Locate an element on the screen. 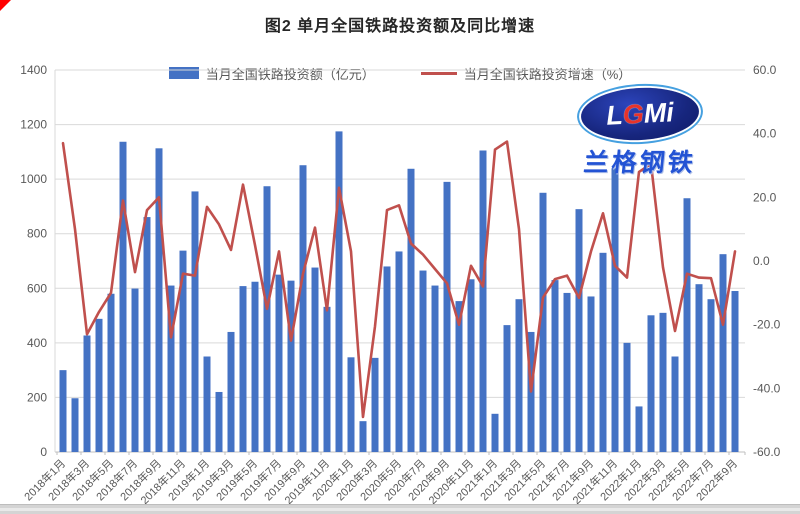 The height and width of the screenshot is (514, 800). right-axis-tick-label: -60.0 is located at coordinates (767, 452).